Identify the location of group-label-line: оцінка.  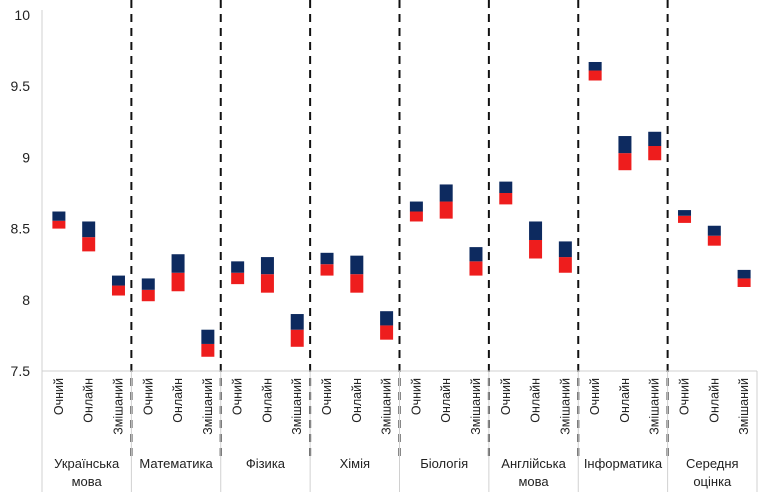
(712, 481).